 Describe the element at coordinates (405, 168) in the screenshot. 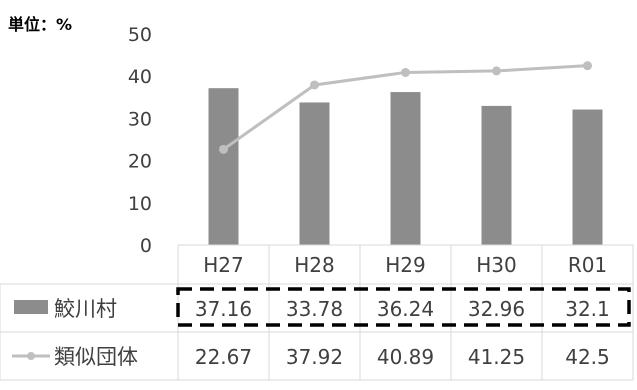

I see `bar-H29` at that location.